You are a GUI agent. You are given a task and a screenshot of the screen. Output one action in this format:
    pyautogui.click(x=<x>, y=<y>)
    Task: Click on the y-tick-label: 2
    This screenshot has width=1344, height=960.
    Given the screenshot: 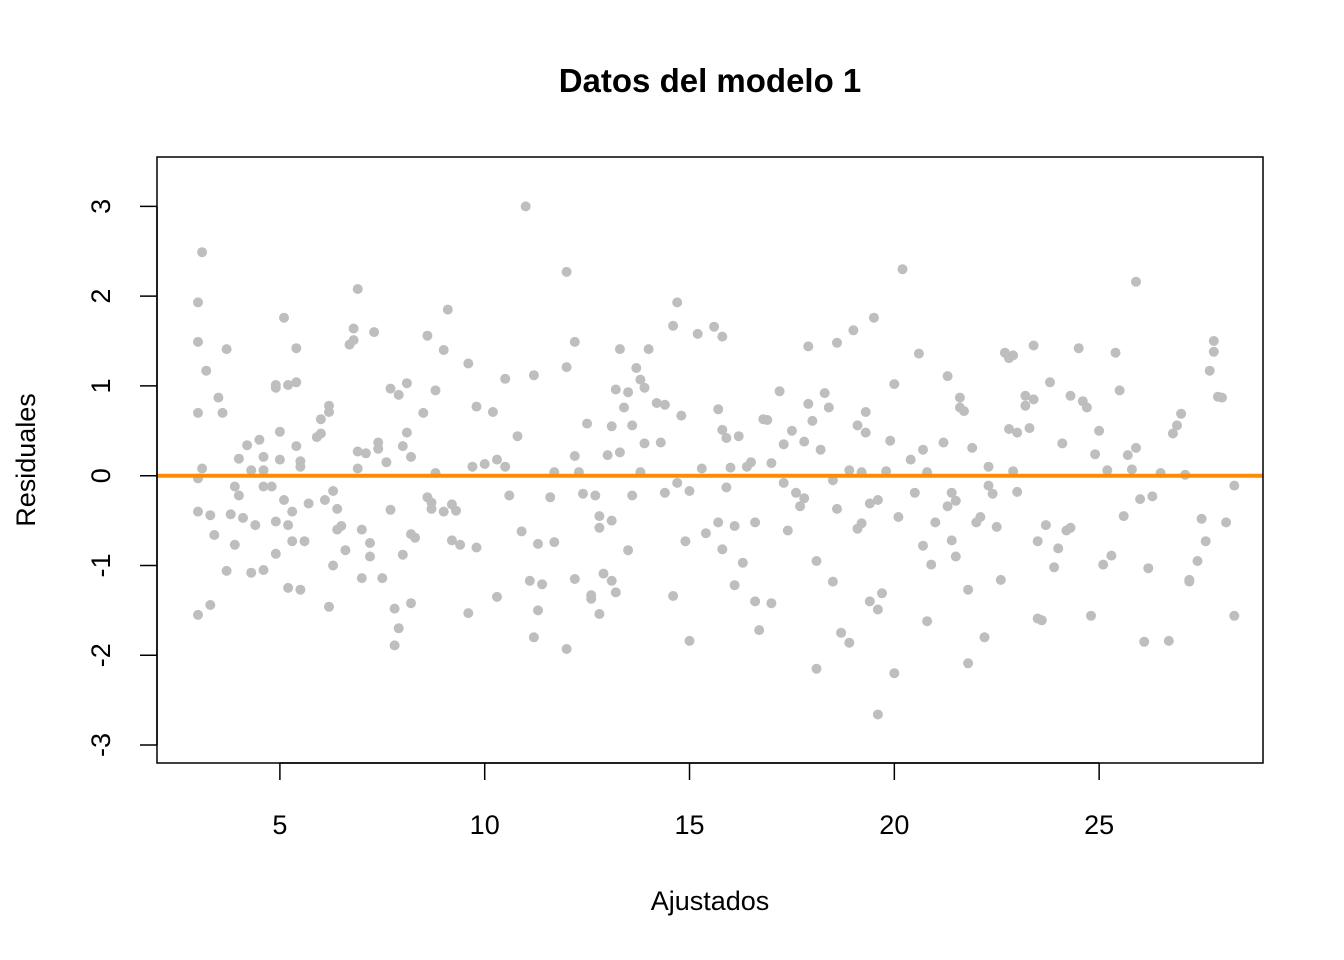 What is the action you would take?
    pyautogui.click(x=101, y=296)
    